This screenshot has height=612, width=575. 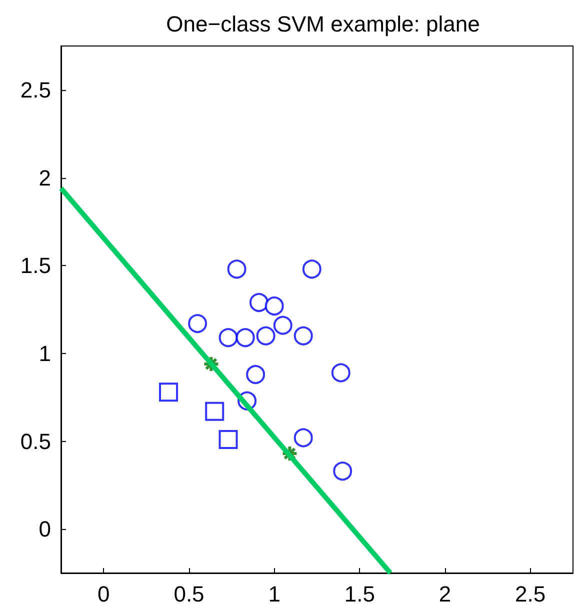 What do you see at coordinates (35, 441) in the screenshot?
I see `y-tick-label: 0.5` at bounding box center [35, 441].